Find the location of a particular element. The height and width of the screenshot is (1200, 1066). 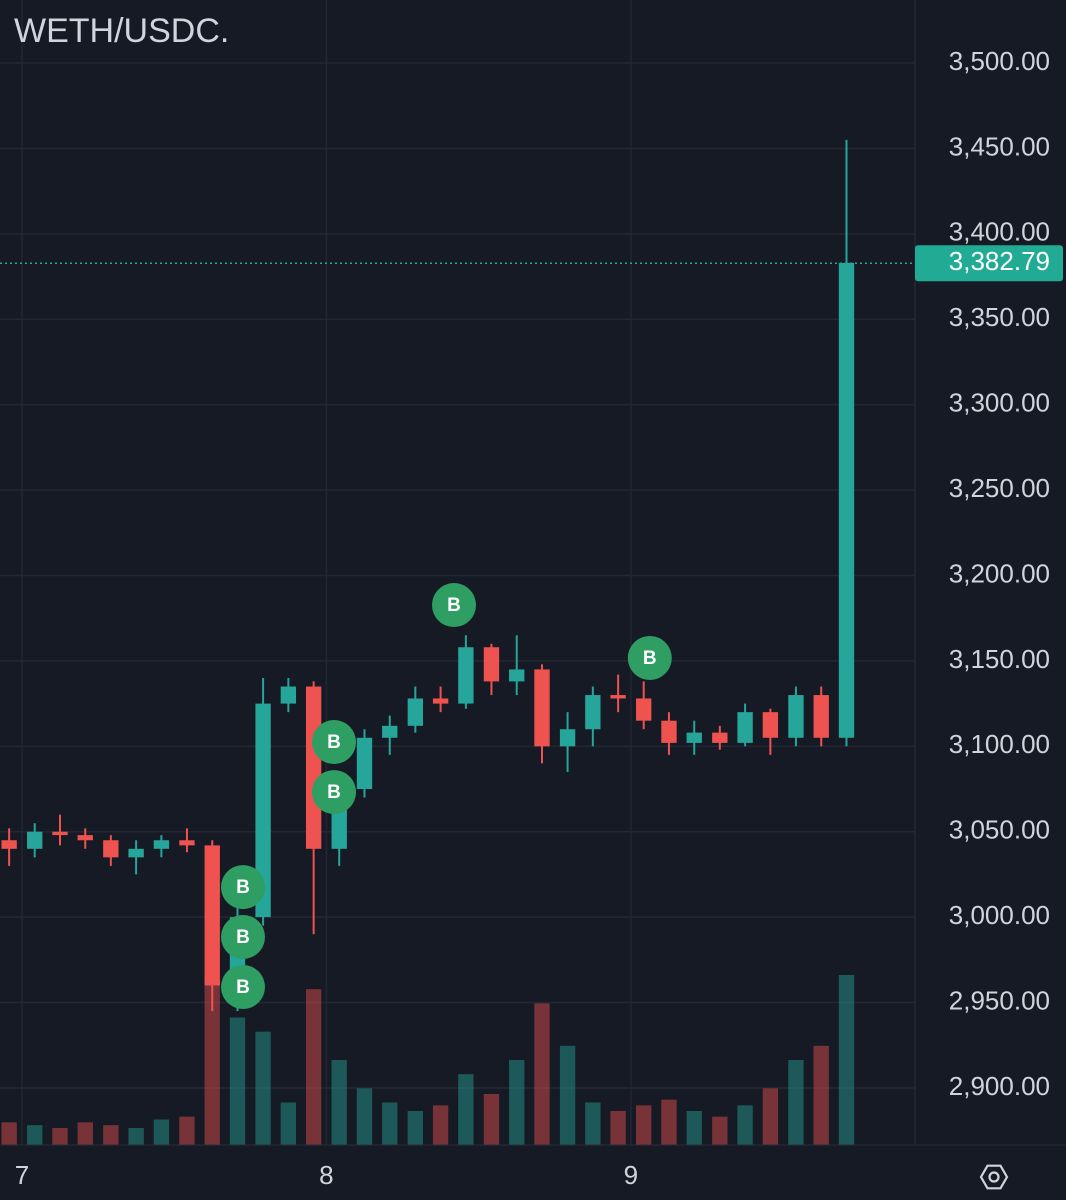

y-tick-label: 3,000.00 is located at coordinates (999, 915).